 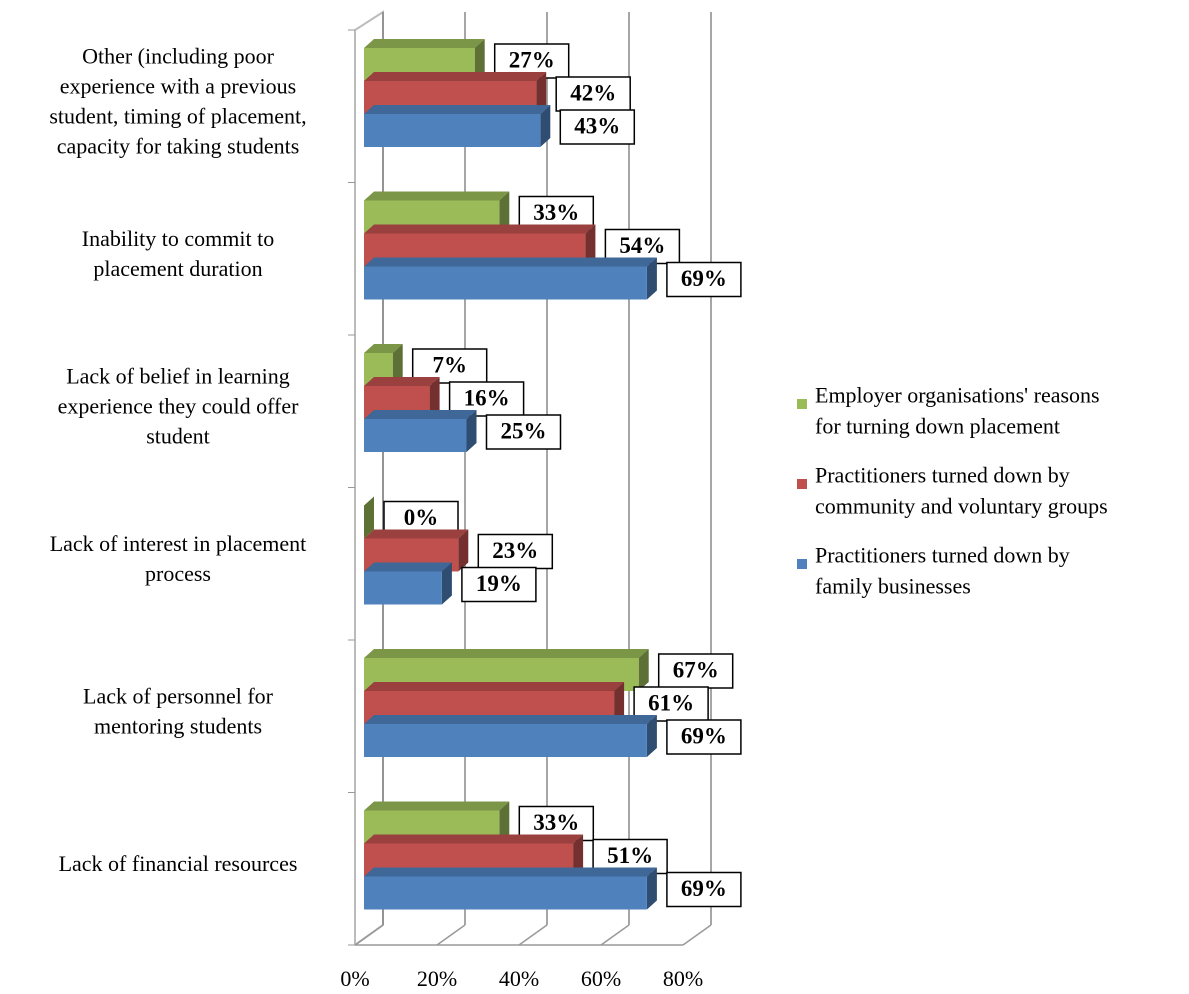 I want to click on category-label: Lack of interest in placement process, so click(x=178, y=558).